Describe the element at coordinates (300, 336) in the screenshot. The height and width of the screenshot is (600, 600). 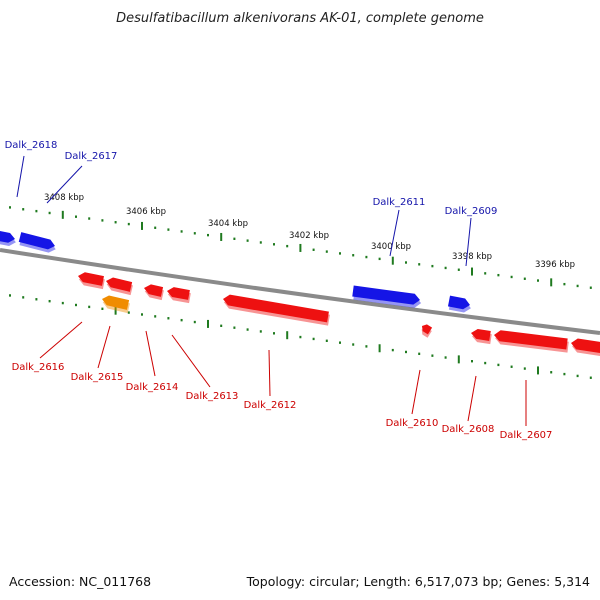
I see `lower-tick-track` at that location.